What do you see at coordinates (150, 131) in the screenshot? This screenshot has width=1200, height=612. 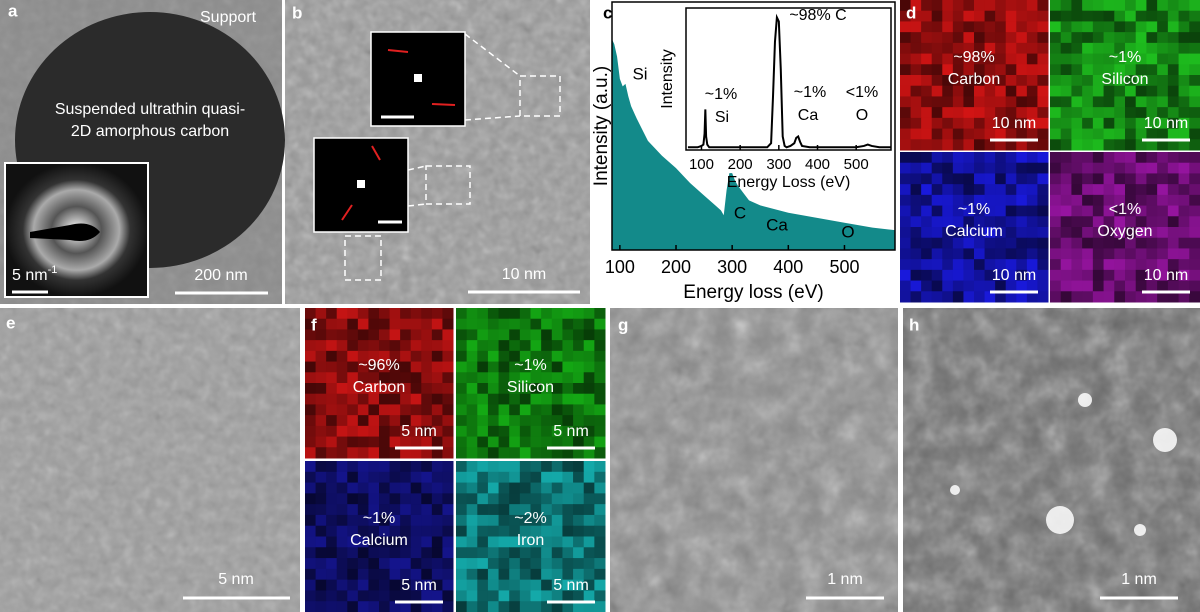 I see `caption: 2D amorphous carbon` at bounding box center [150, 131].